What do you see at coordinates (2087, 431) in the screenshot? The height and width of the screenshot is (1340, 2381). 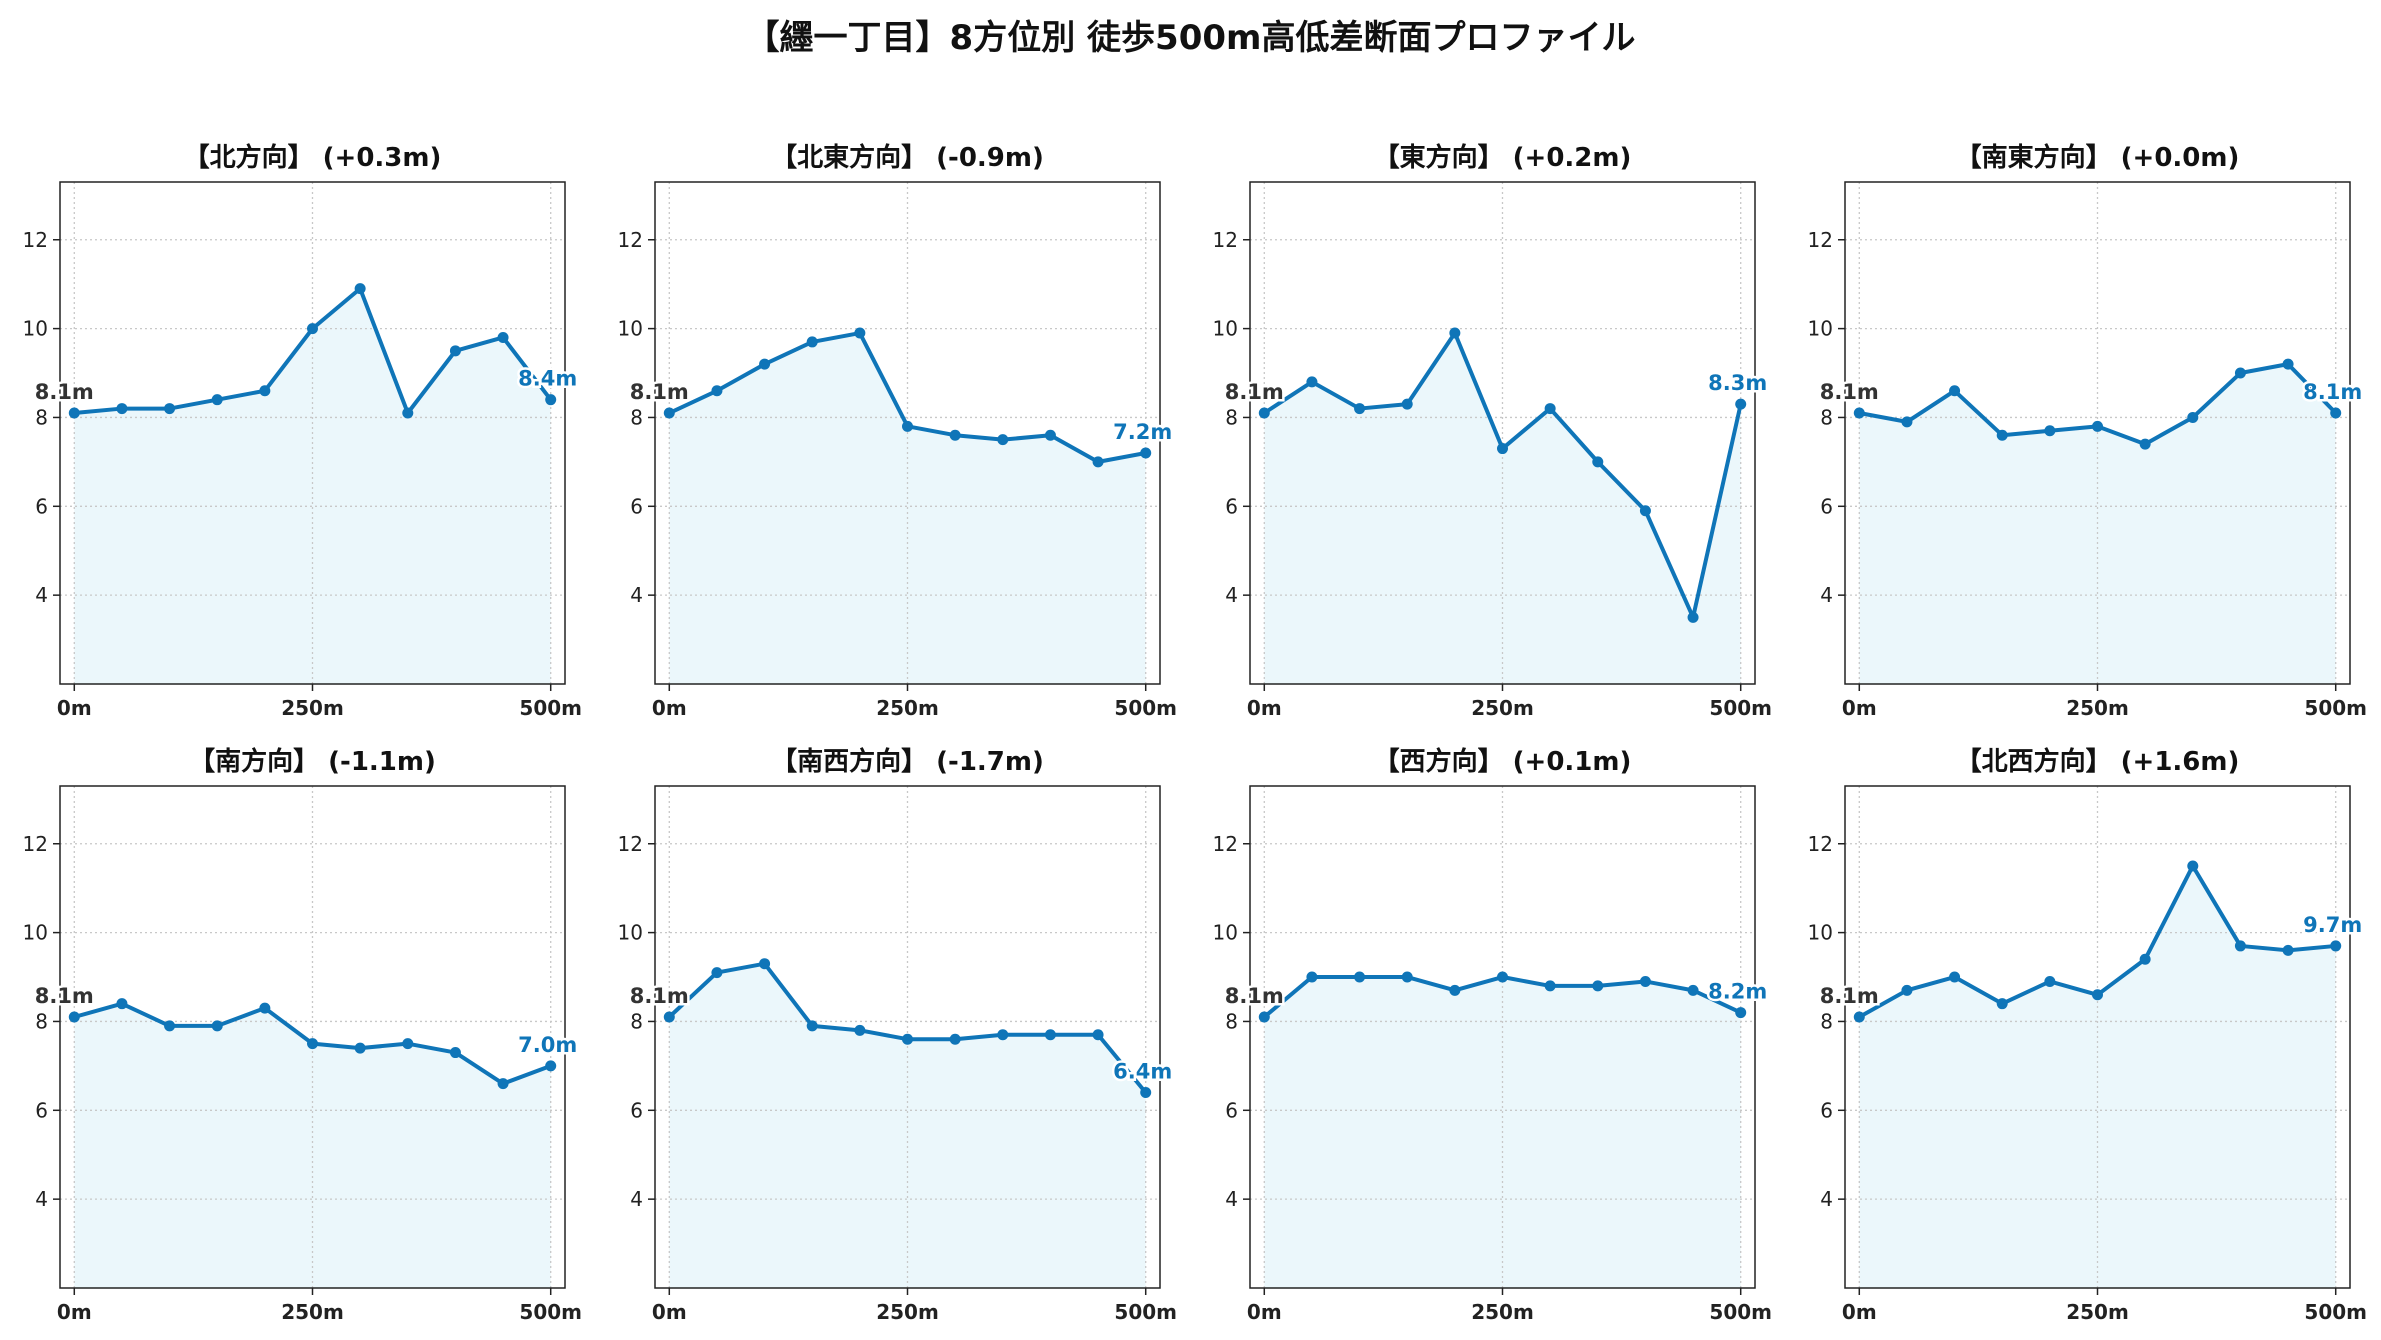 I see `chart-panel-3: 4 6 8 10 12 0m 250m 500m 8.1m 8.1m 【南東方向】 (+0.0m)` at bounding box center [2087, 431].